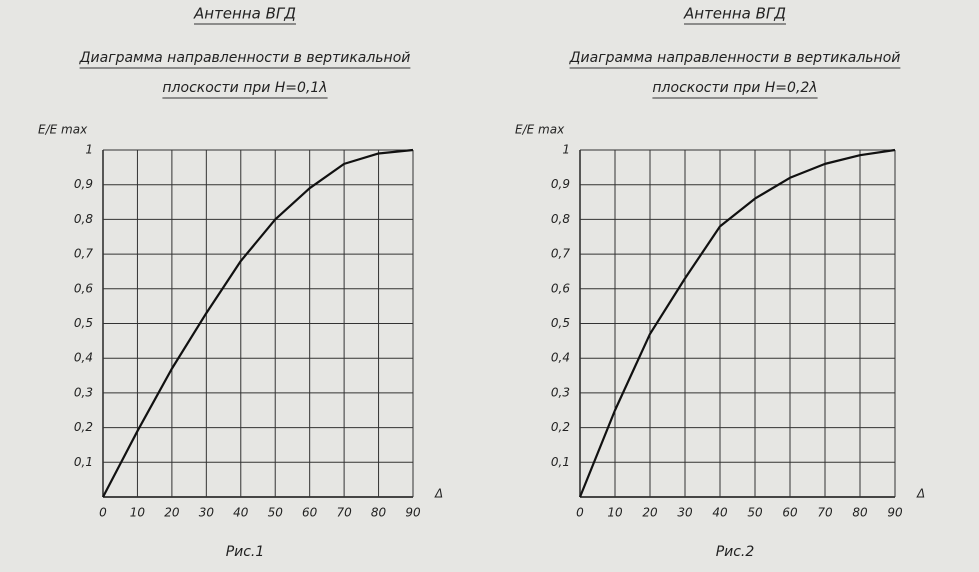 The height and width of the screenshot is (572, 979). Describe the element at coordinates (735, 552) in the screenshot. I see `caption: Рис.2` at that location.